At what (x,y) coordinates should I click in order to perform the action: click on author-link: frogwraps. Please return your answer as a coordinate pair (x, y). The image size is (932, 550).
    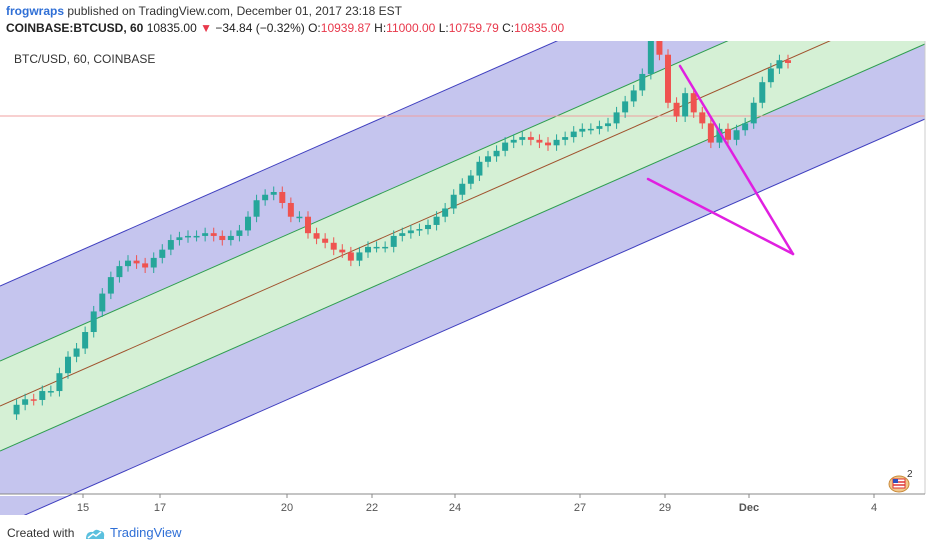
    Looking at the image, I should click on (35, 11).